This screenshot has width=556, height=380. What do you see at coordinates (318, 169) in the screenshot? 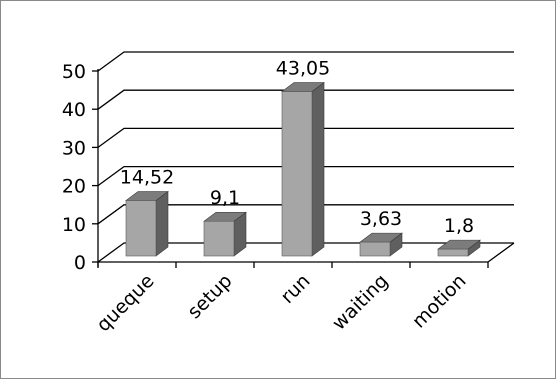
I see `bar-side-run` at bounding box center [318, 169].